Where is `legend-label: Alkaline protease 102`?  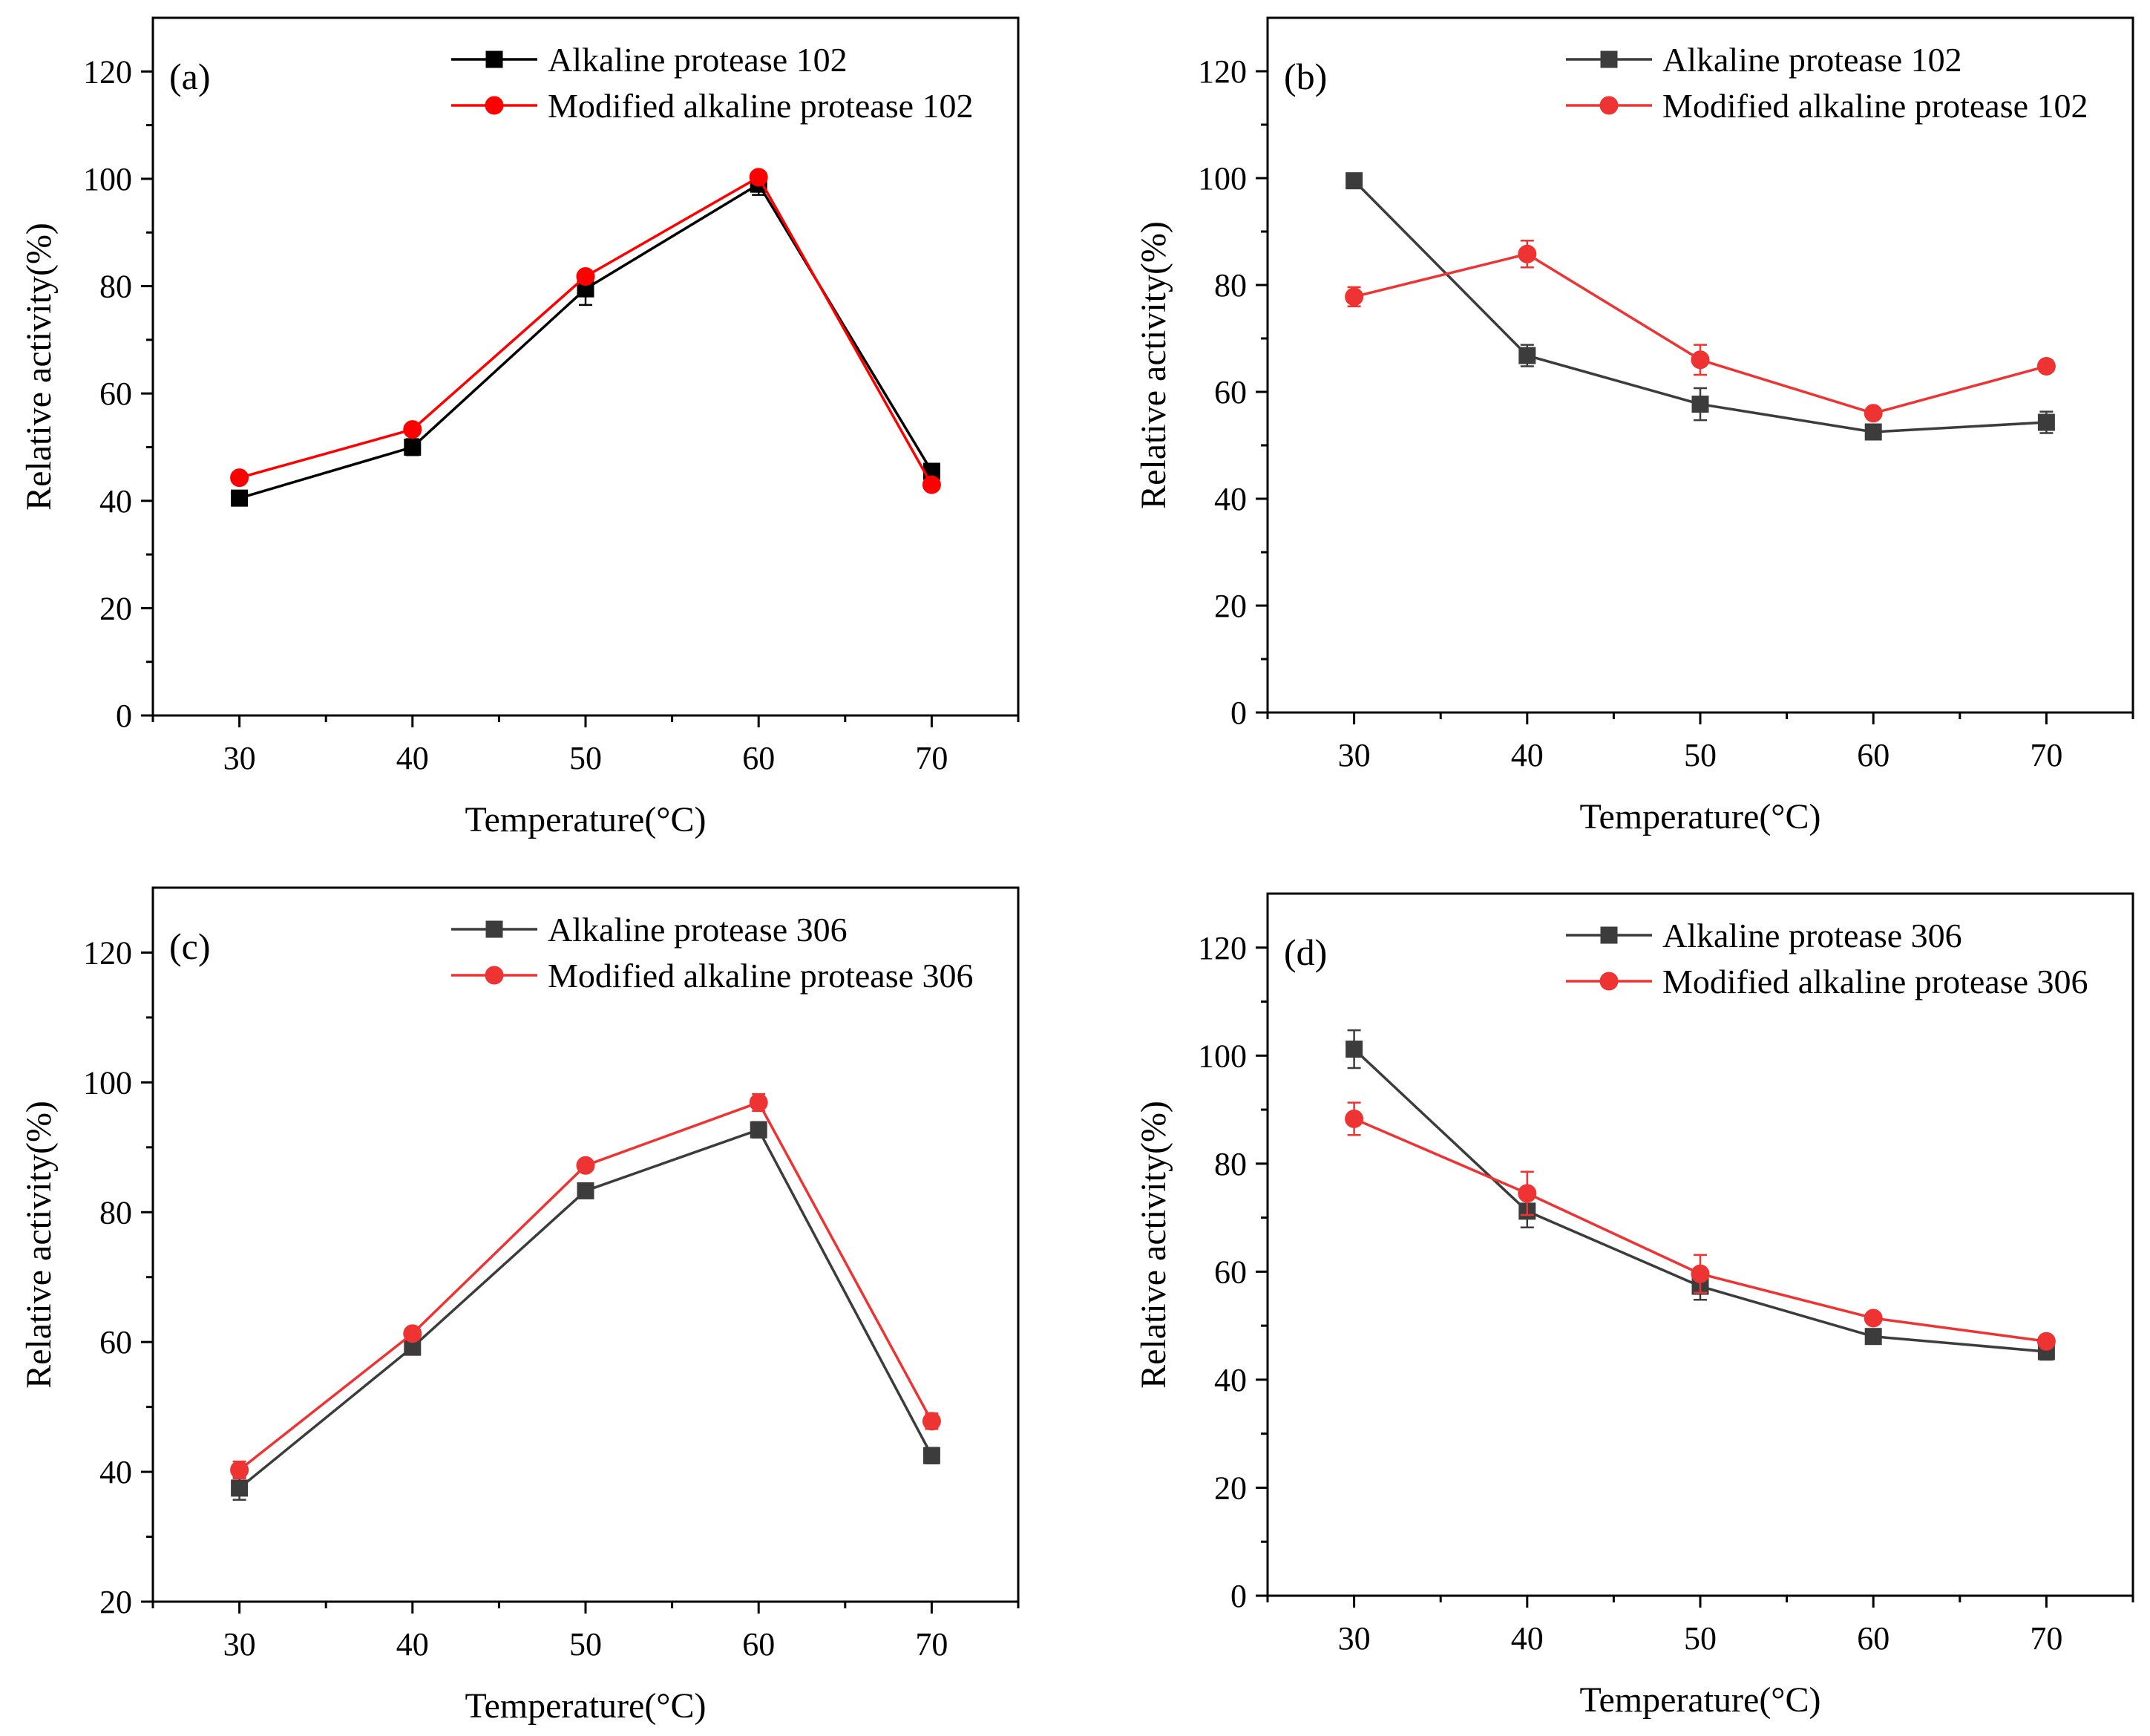 legend-label: Alkaline protease 102 is located at coordinates (1812, 60).